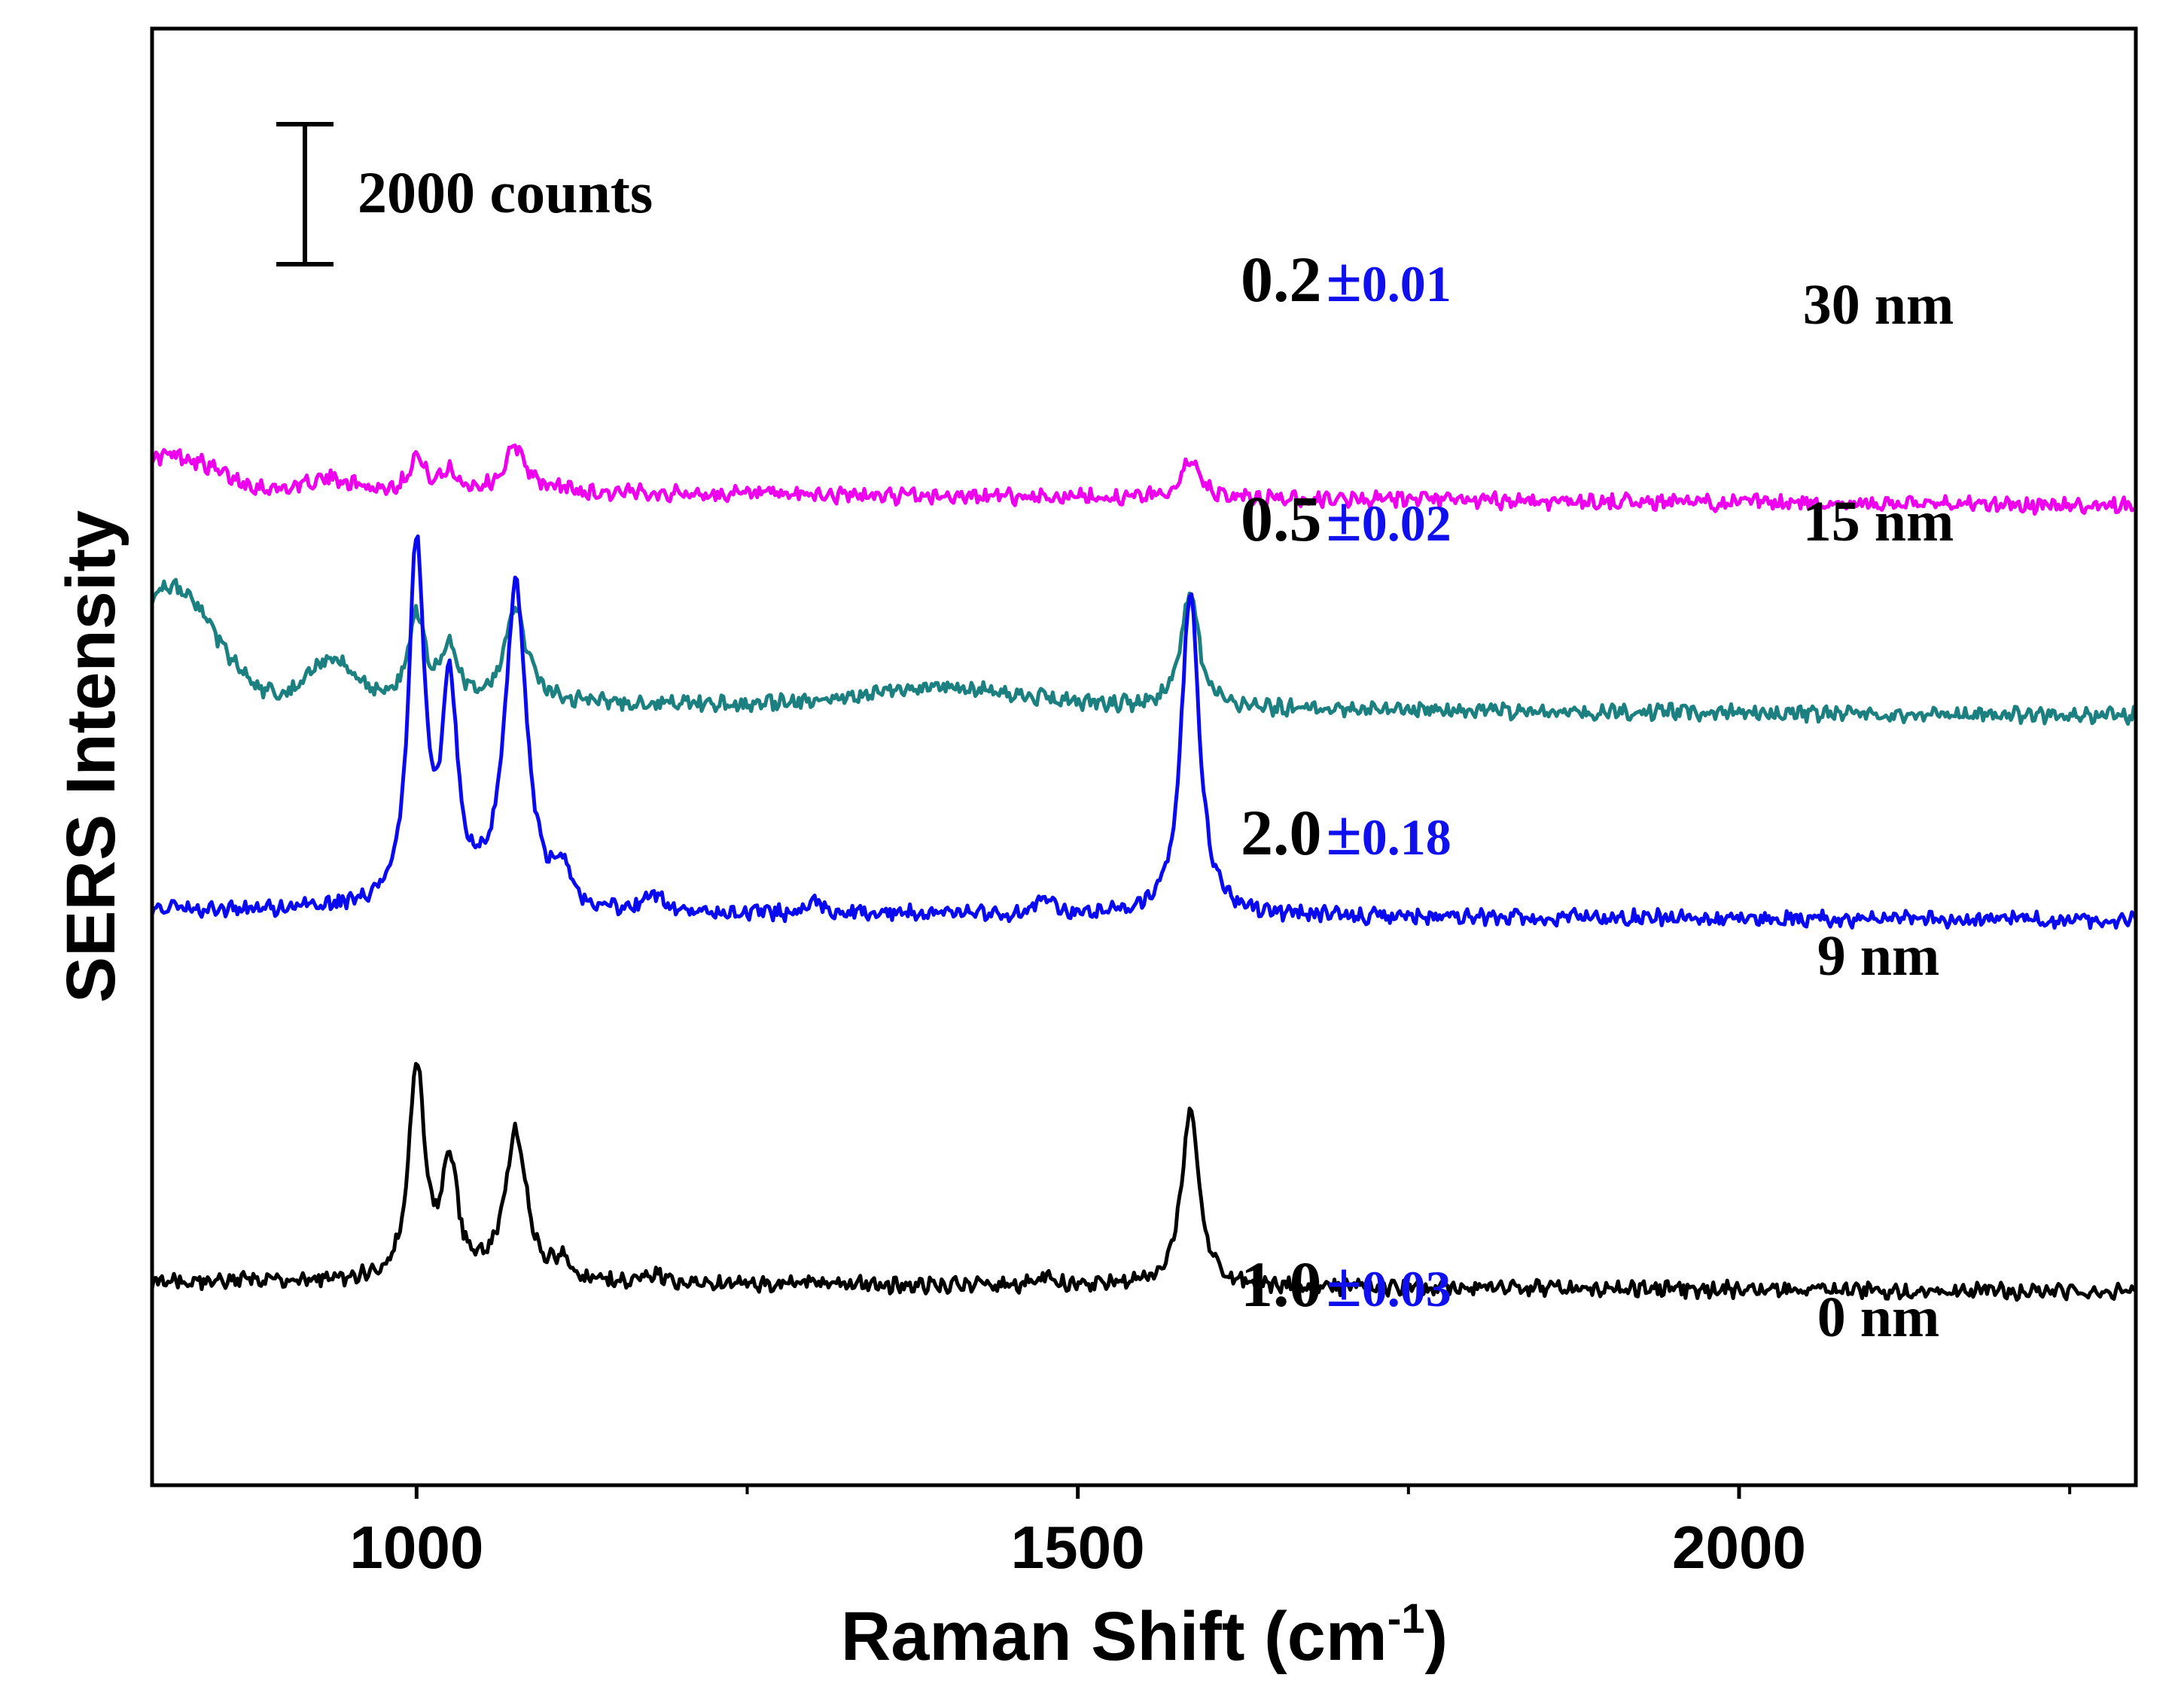 The width and height of the screenshot is (2184, 1699). What do you see at coordinates (1143, 1181) in the screenshot?
I see `series-line-0-nm` at bounding box center [1143, 1181].